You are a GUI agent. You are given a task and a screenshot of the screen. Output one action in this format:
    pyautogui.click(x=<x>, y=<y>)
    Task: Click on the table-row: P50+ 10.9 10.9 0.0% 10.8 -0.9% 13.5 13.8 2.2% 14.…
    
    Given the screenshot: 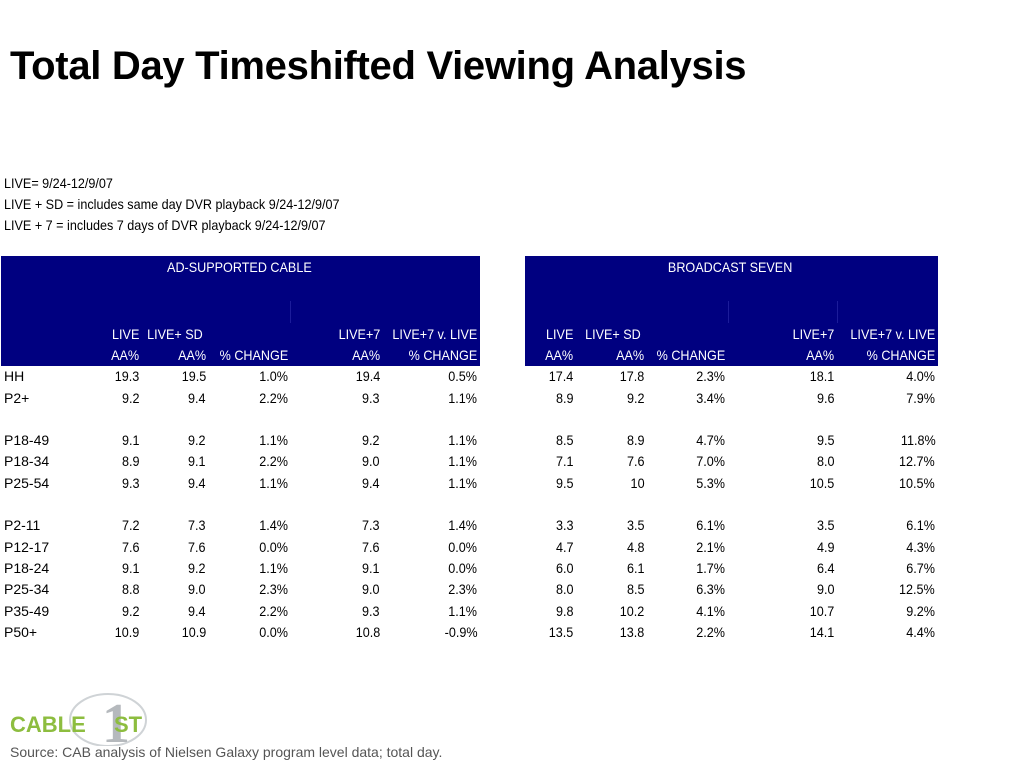 What is the action you would take?
    pyautogui.click(x=469, y=632)
    